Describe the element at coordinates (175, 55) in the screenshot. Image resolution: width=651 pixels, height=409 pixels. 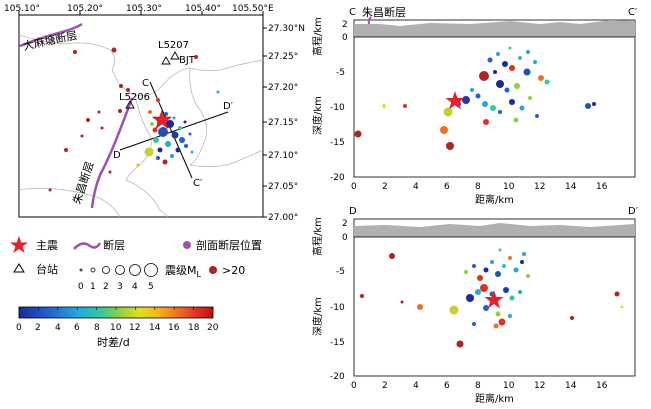
I see `station-bjt-icon` at that location.